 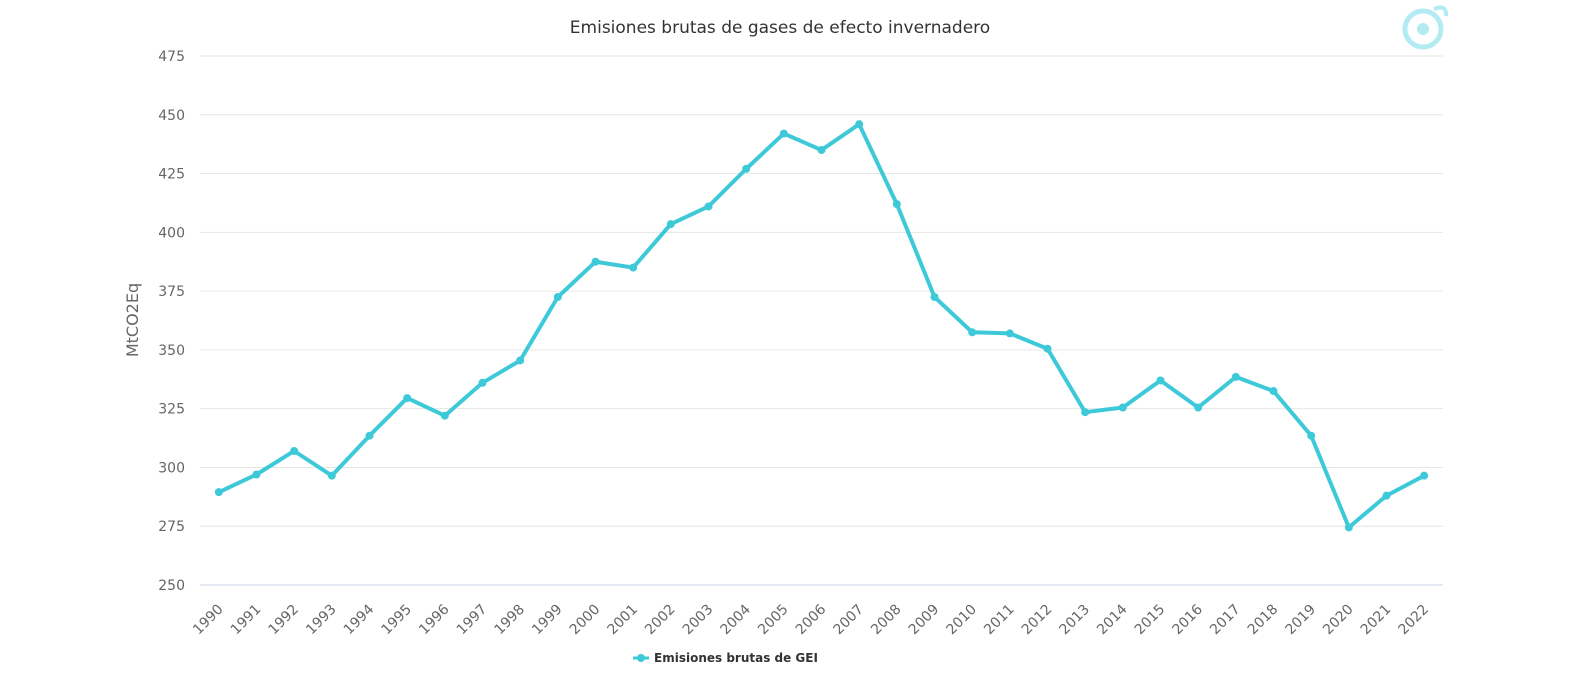 What do you see at coordinates (1338, 620) in the screenshot?
I see `x-tick-label: 2020` at bounding box center [1338, 620].